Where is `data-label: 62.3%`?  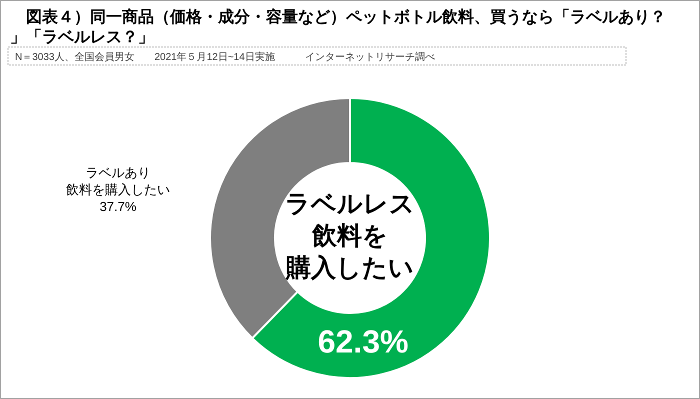
data-label: 62.3% is located at coordinates (363, 341).